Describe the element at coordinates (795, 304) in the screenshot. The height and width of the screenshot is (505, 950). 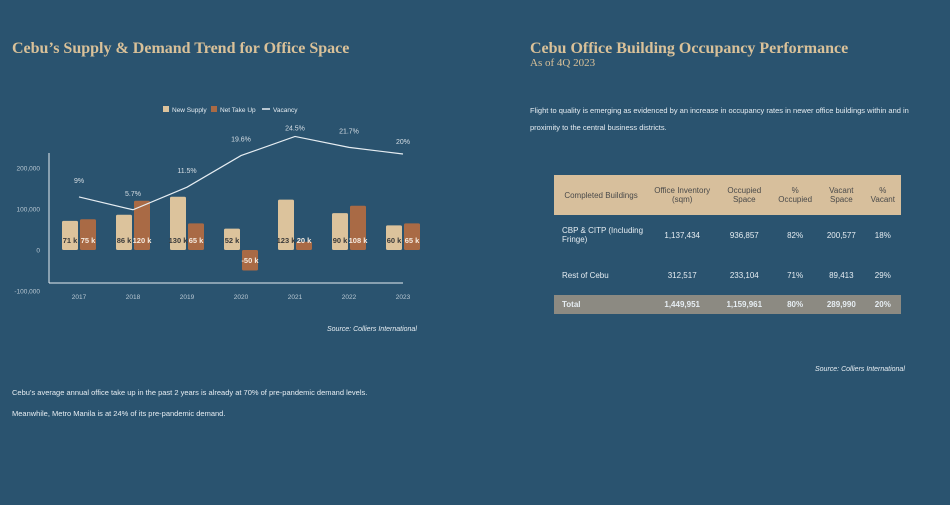
I see `cell: 80%` at that location.